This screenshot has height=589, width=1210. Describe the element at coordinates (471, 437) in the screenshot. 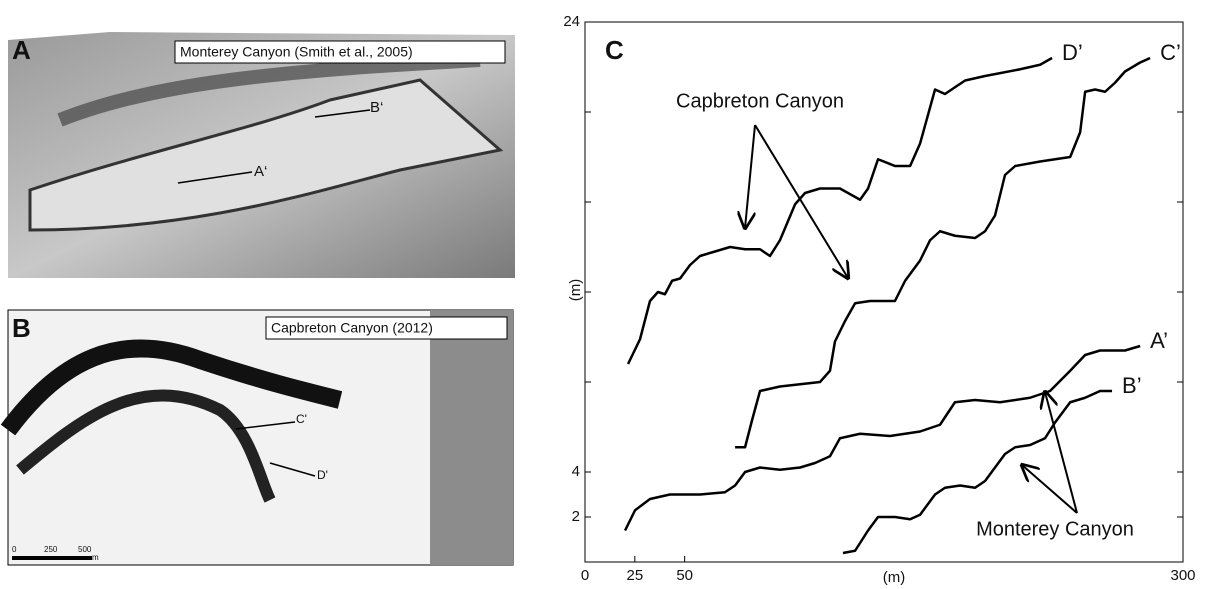

I see `coast` at that location.